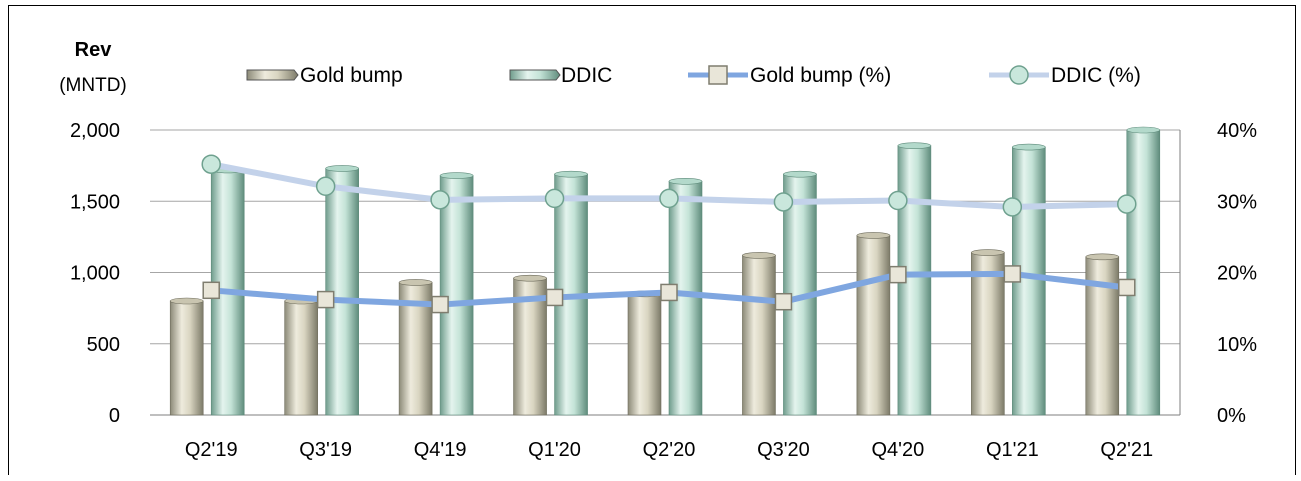 This screenshot has width=1301, height=481. I want to click on legend: Gold bump DDIC Gold bump (%) DDIC (%), so click(693, 75).